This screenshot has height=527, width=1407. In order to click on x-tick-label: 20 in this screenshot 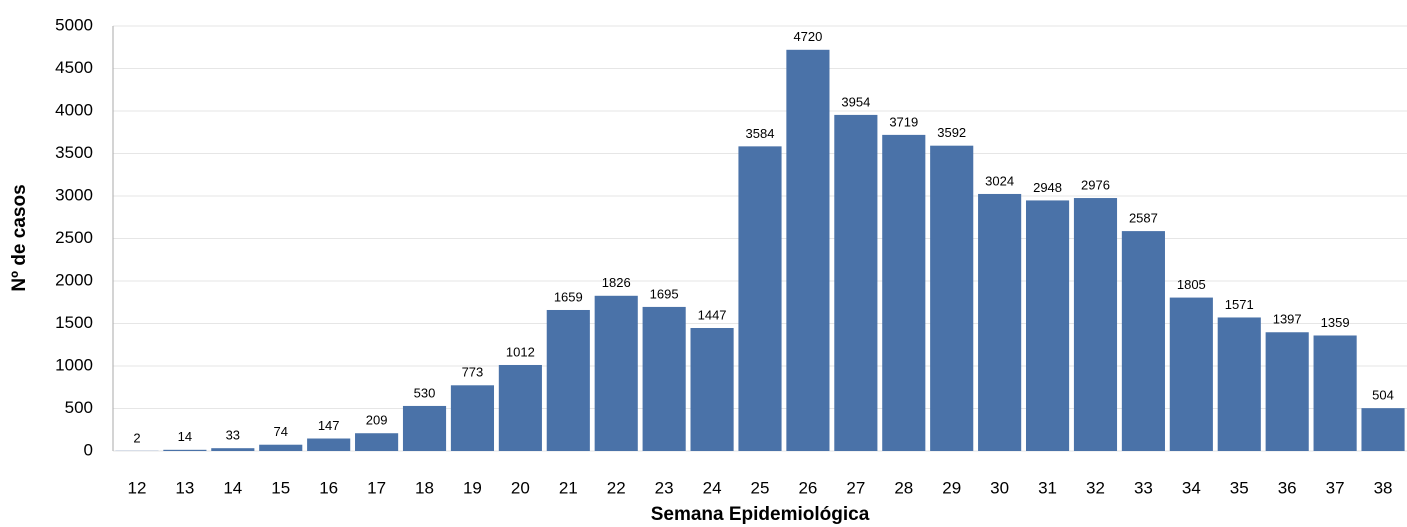, I will do `click(520, 487)`.